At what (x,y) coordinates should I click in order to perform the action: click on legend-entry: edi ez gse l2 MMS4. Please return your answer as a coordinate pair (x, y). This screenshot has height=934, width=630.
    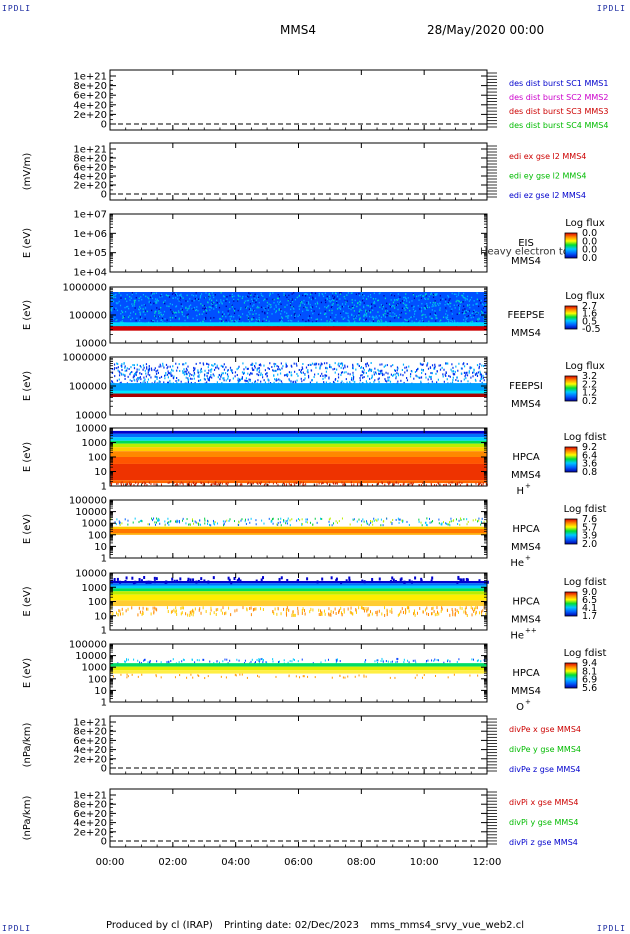
    Looking at the image, I should click on (547, 195).